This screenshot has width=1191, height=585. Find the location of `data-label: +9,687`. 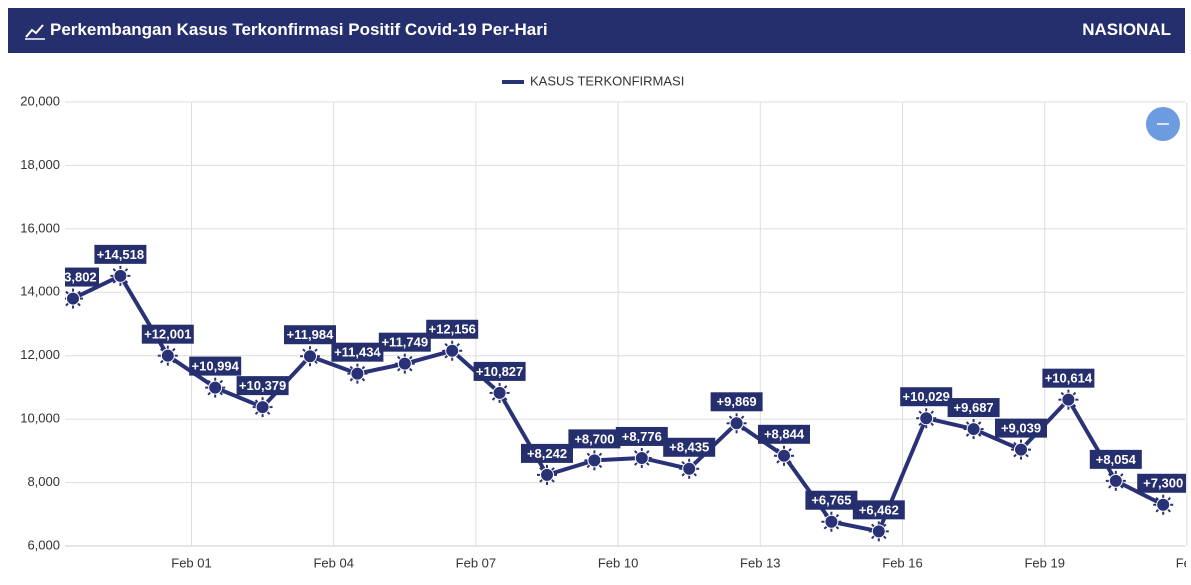

data-label: +9,687 is located at coordinates (974, 407).